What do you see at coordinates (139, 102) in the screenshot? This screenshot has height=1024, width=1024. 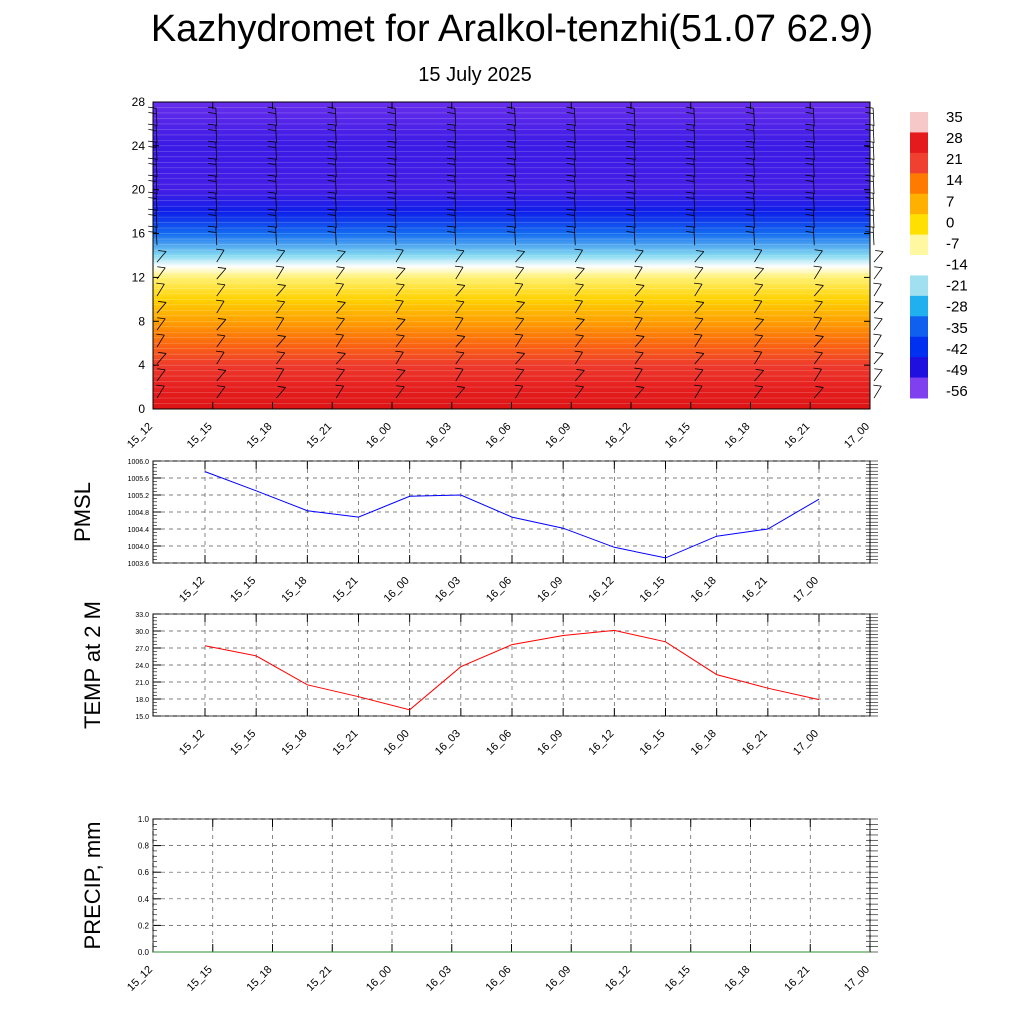 I see `y-tick-label: 28` at bounding box center [139, 102].